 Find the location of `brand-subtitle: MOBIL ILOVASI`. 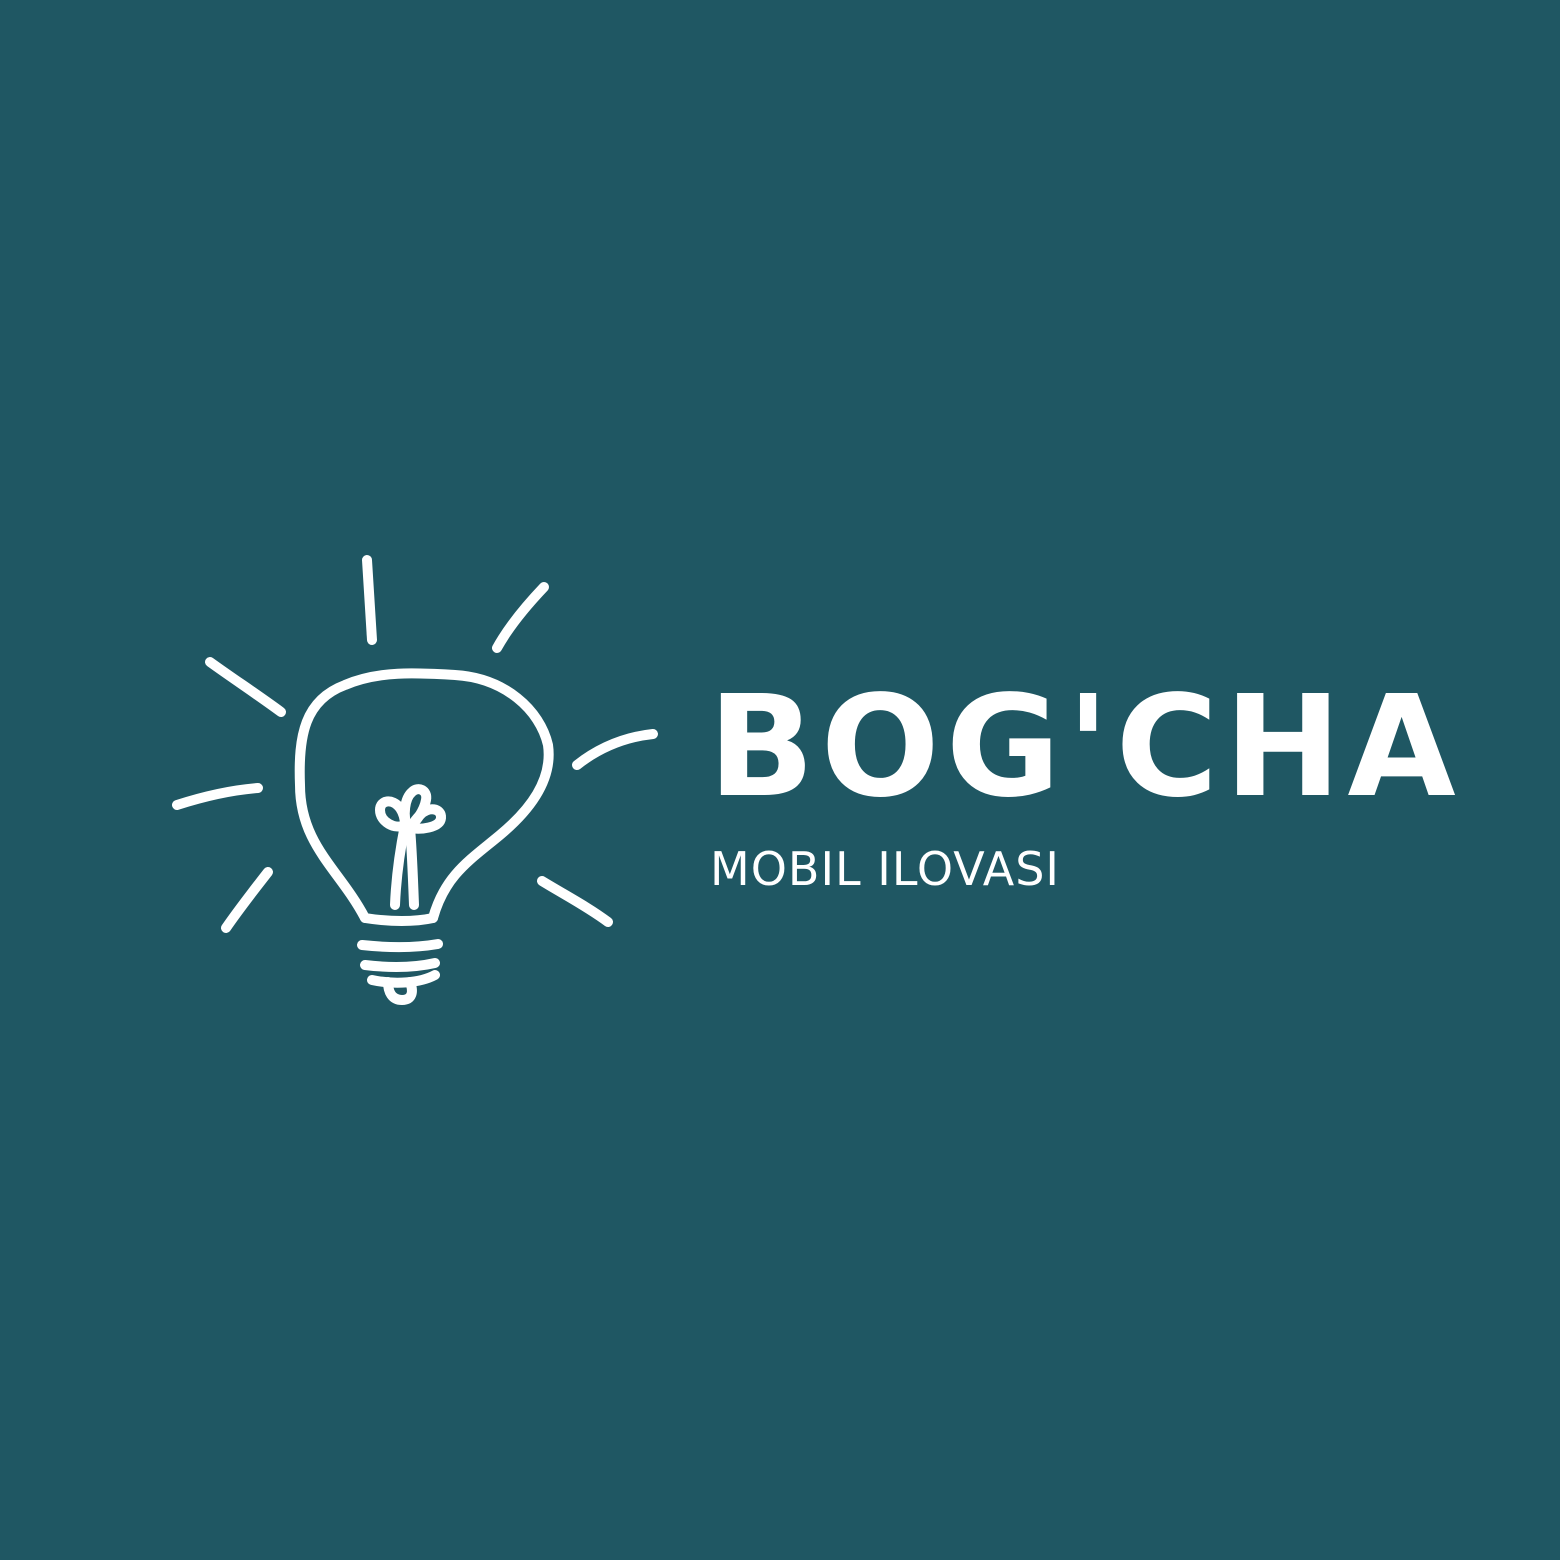

brand-subtitle: MOBIL ILOVASI is located at coordinates (885, 869).